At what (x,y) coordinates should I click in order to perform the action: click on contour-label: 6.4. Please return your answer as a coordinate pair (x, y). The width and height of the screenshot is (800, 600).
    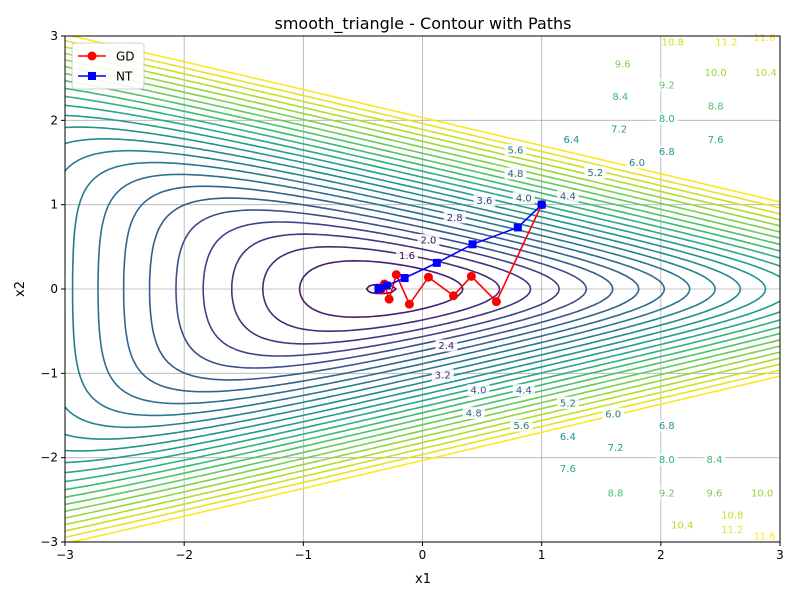
    Looking at the image, I should click on (568, 437).